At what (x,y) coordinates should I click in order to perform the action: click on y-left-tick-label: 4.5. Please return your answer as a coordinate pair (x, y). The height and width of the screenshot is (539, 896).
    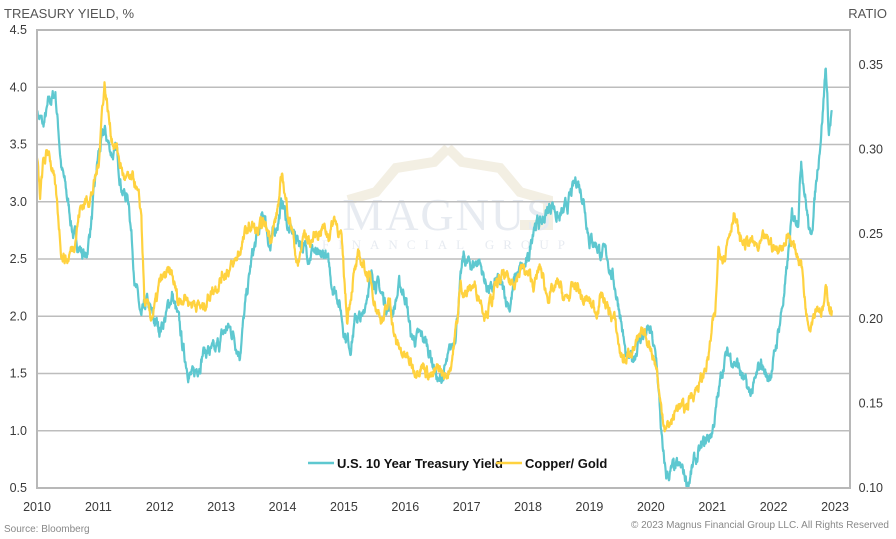
    Looking at the image, I should click on (18, 30).